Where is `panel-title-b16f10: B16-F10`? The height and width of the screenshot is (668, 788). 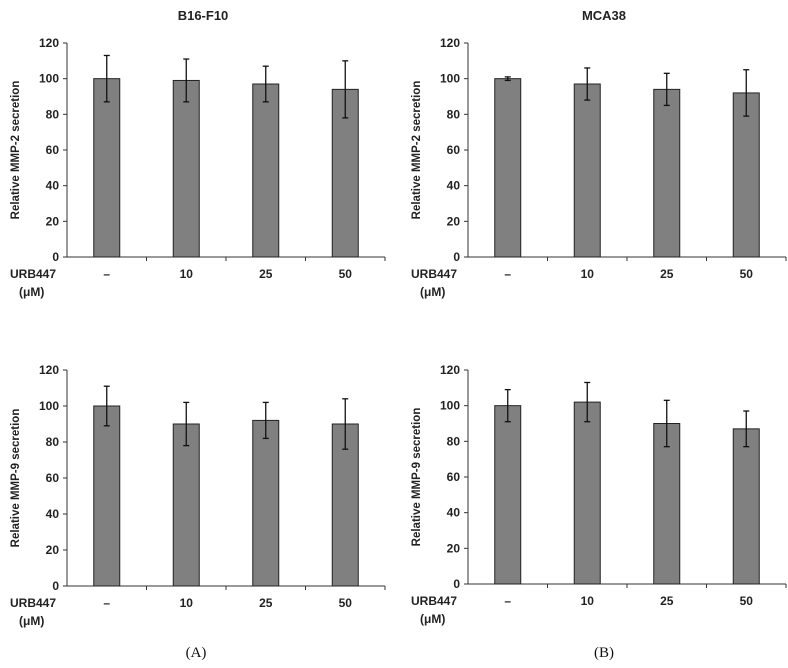 panel-title-b16f10: B16-F10 is located at coordinates (203, 15).